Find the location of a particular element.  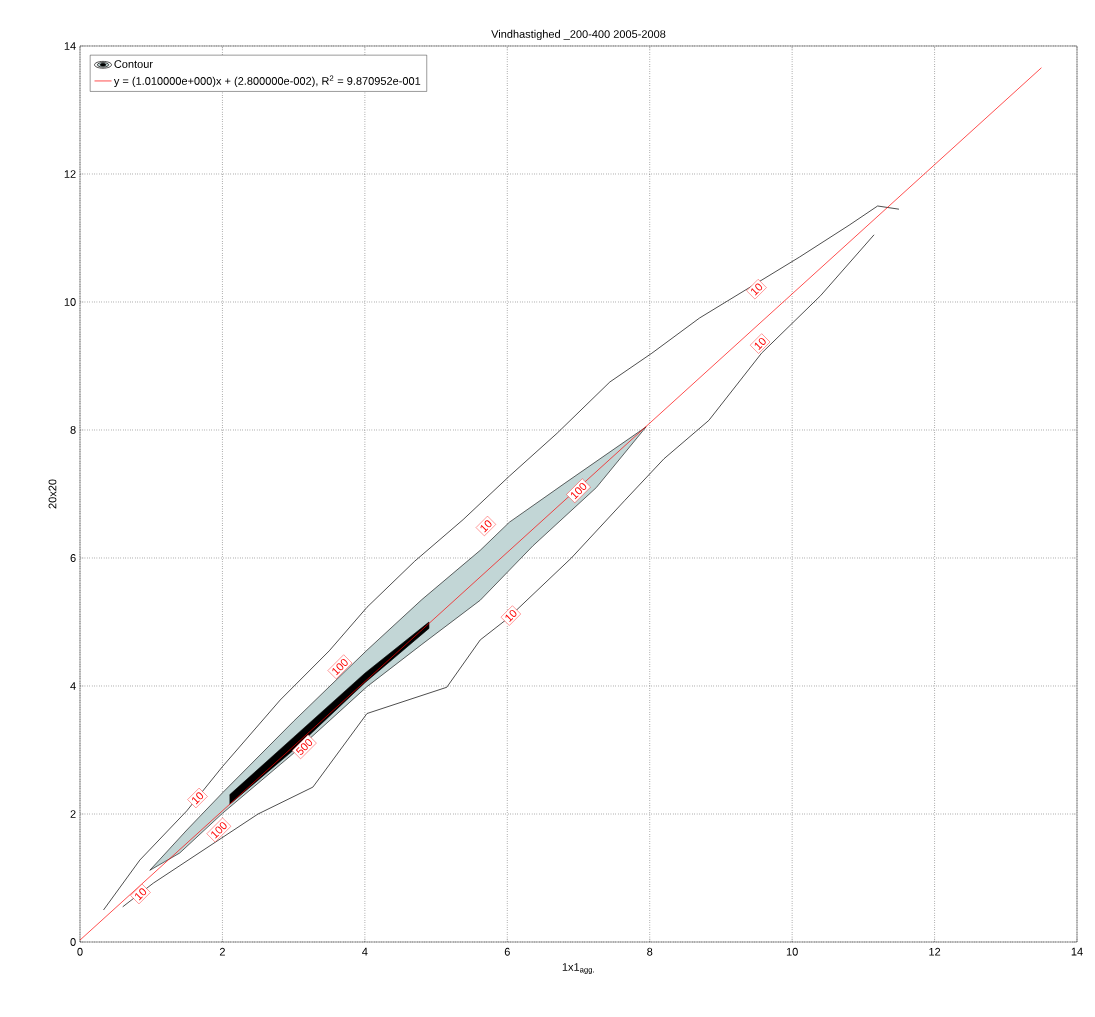

x-tick-label: 14 is located at coordinates (1077, 951).